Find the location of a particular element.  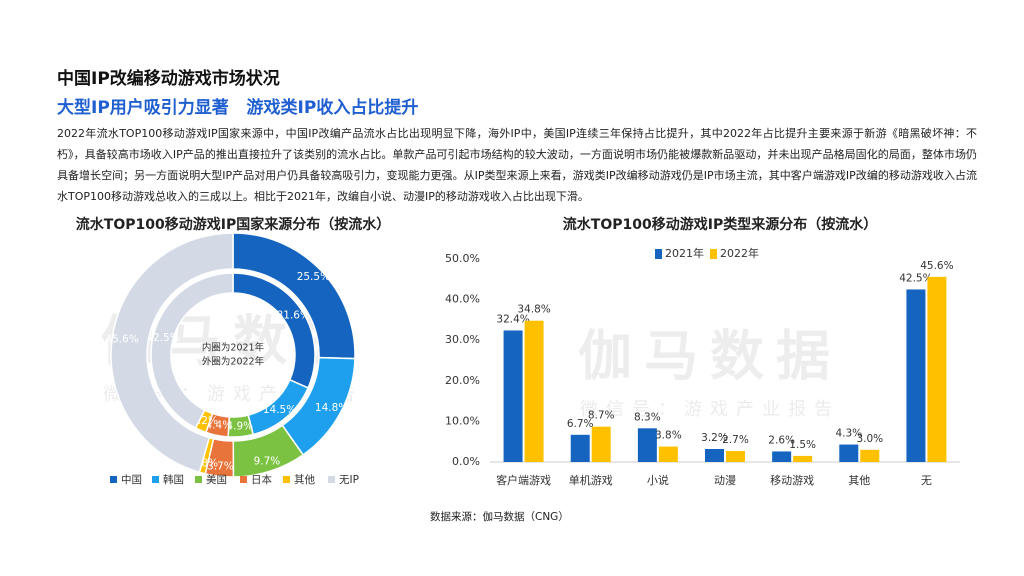

legend-label: 其他 is located at coordinates (304, 479).